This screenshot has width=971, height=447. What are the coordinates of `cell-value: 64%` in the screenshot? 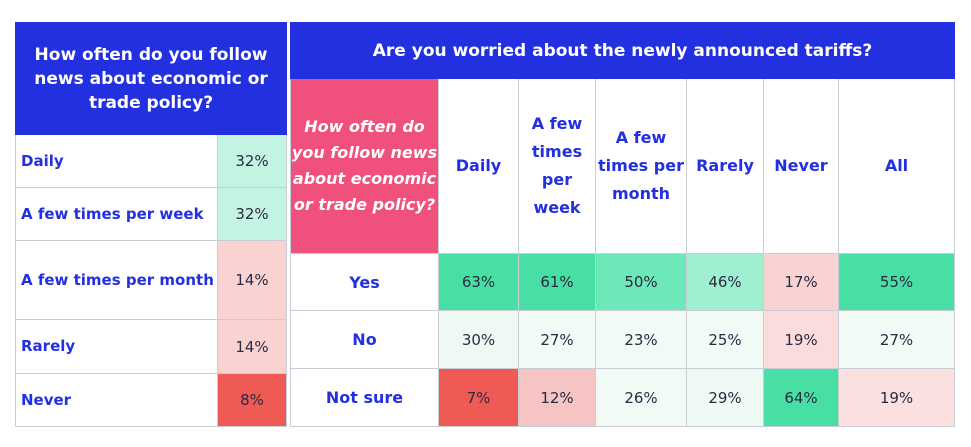 It's located at (801, 397).